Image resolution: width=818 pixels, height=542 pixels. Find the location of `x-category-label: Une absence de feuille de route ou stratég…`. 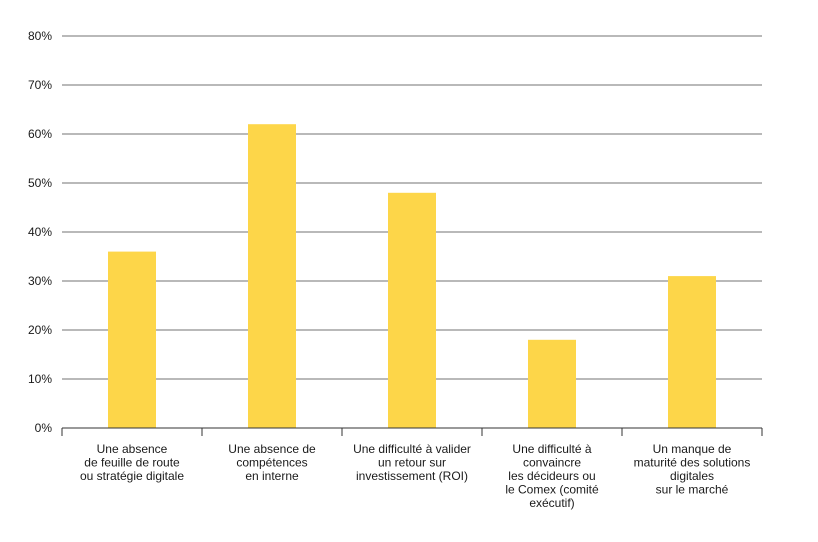

x-category-label: Une absence de feuille de route ou stratég… is located at coordinates (132, 462).